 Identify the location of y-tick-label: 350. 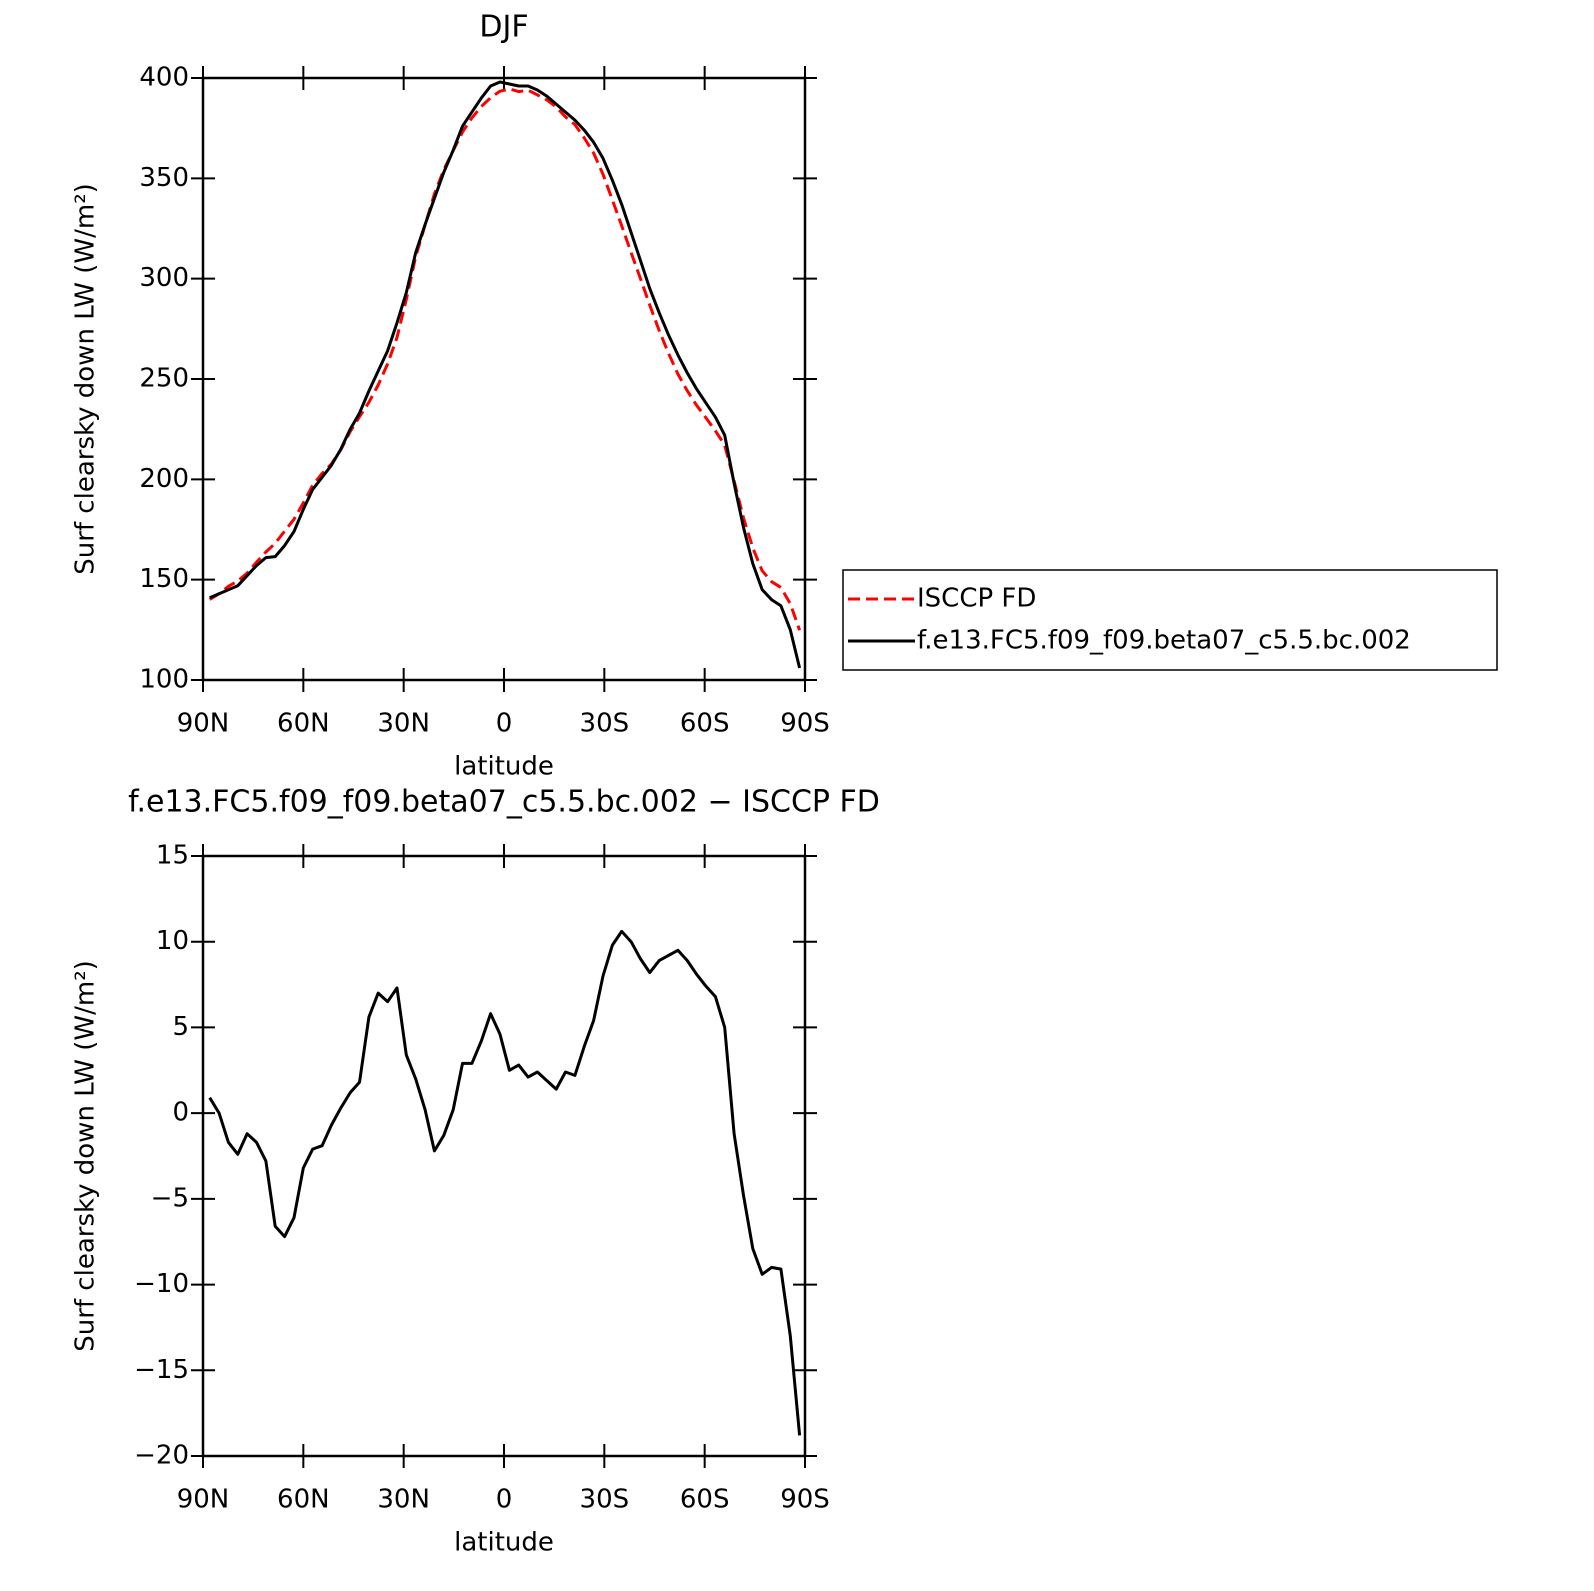
(164, 178).